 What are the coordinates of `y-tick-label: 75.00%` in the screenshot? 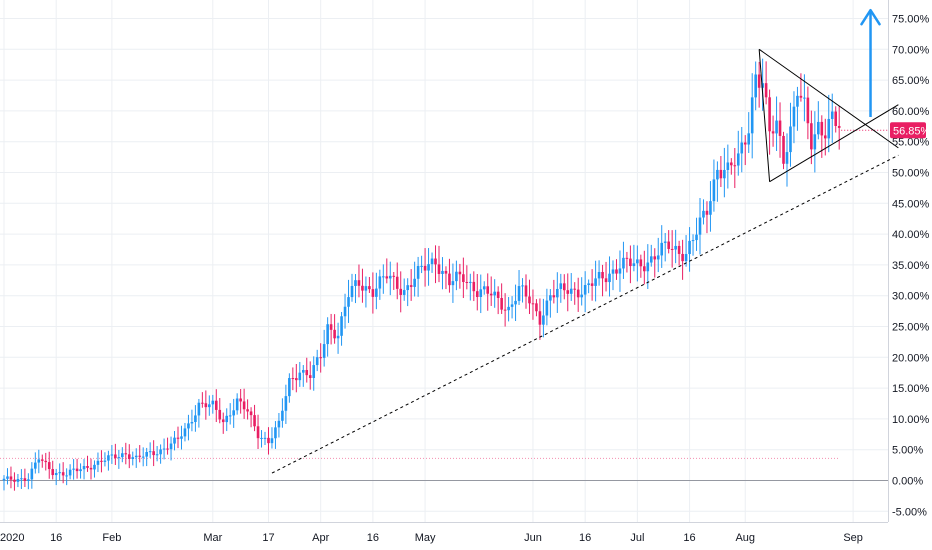 It's located at (911, 20).